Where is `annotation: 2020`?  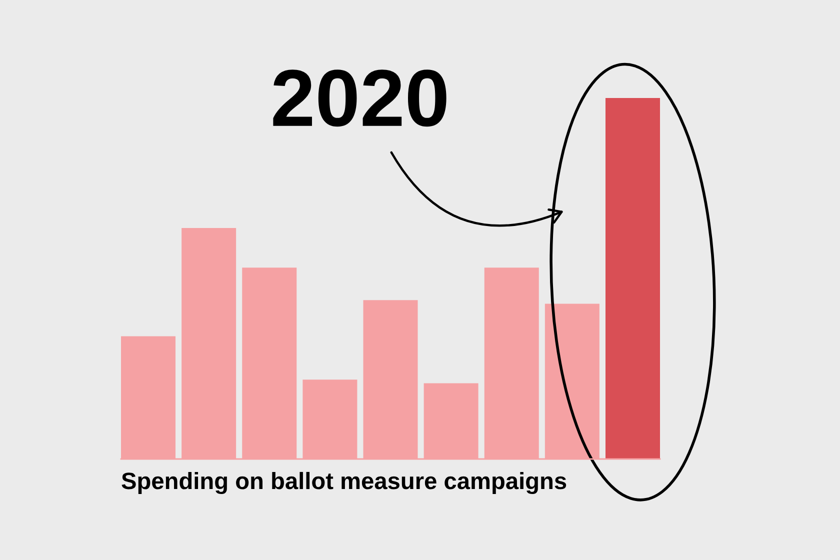
annotation: 2020 is located at coordinates (359, 98).